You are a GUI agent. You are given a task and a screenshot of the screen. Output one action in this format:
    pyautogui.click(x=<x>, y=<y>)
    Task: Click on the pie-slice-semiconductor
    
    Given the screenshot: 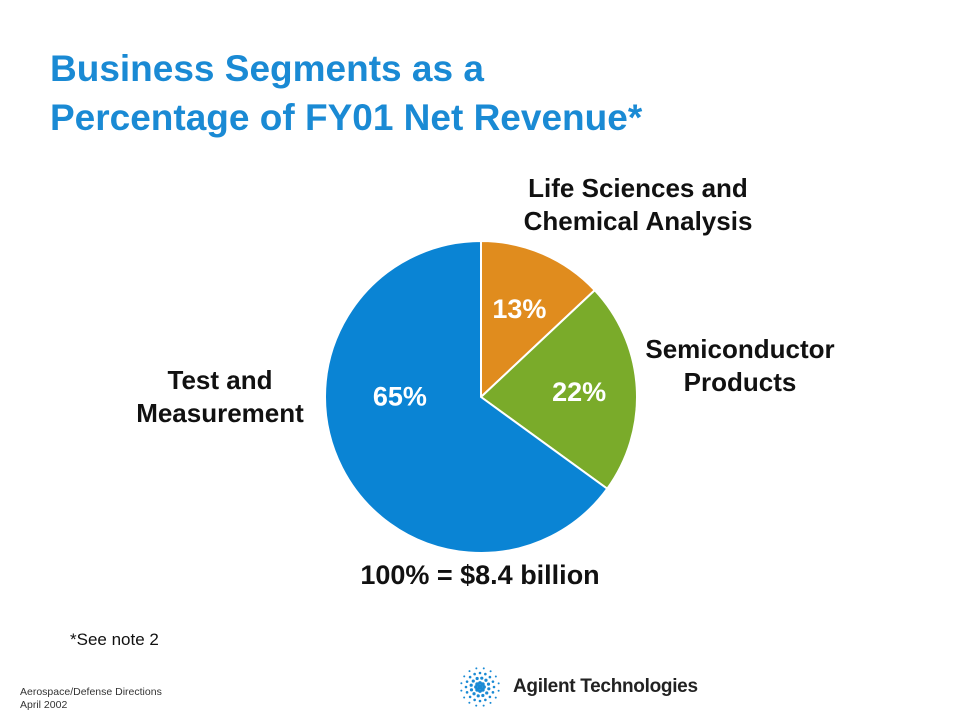 What is the action you would take?
    pyautogui.click(x=558, y=389)
    